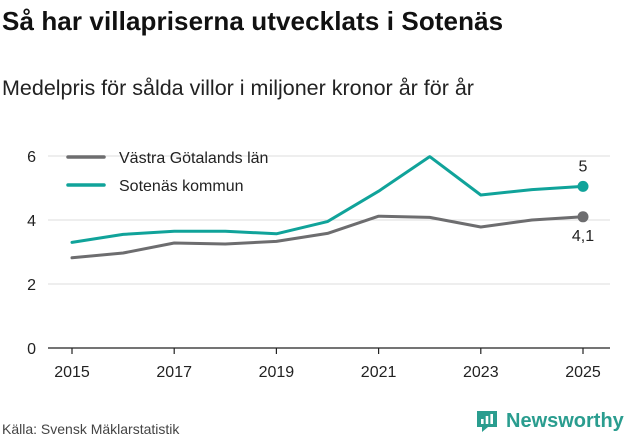 This screenshot has width=631, height=439. Describe the element at coordinates (583, 372) in the screenshot. I see `x-tick-label: 2025` at that location.